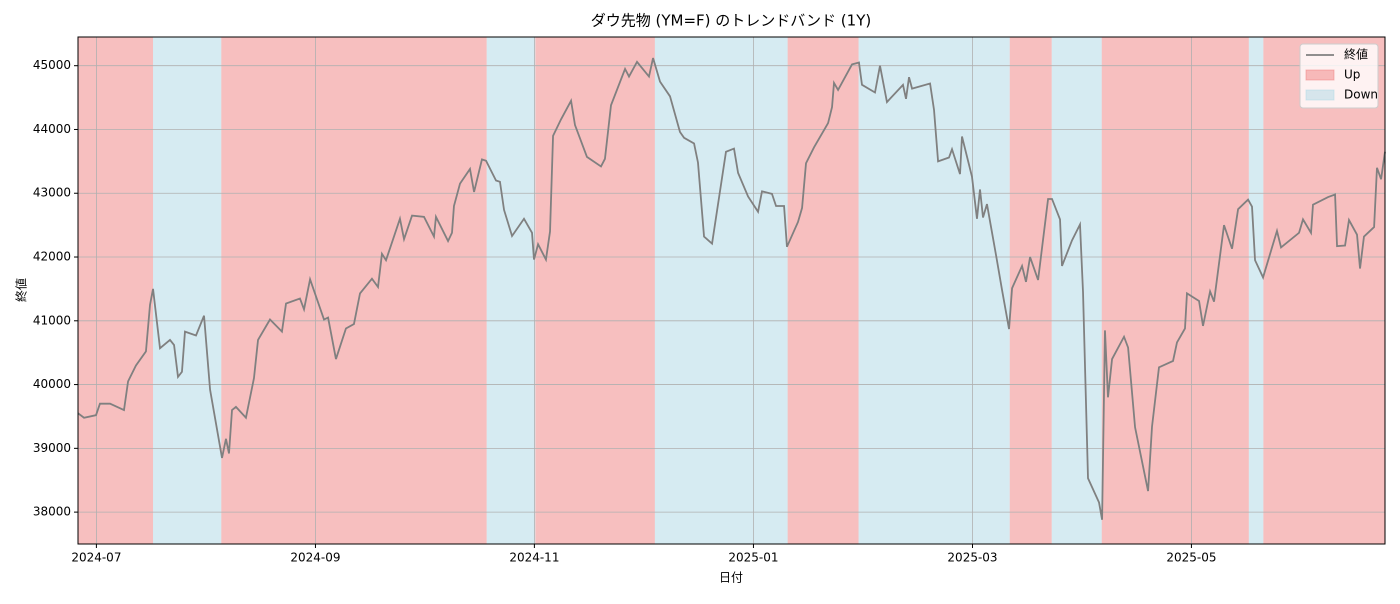  Describe the element at coordinates (1191, 558) in the screenshot. I see `x-tick-label: 2025-05` at that location.